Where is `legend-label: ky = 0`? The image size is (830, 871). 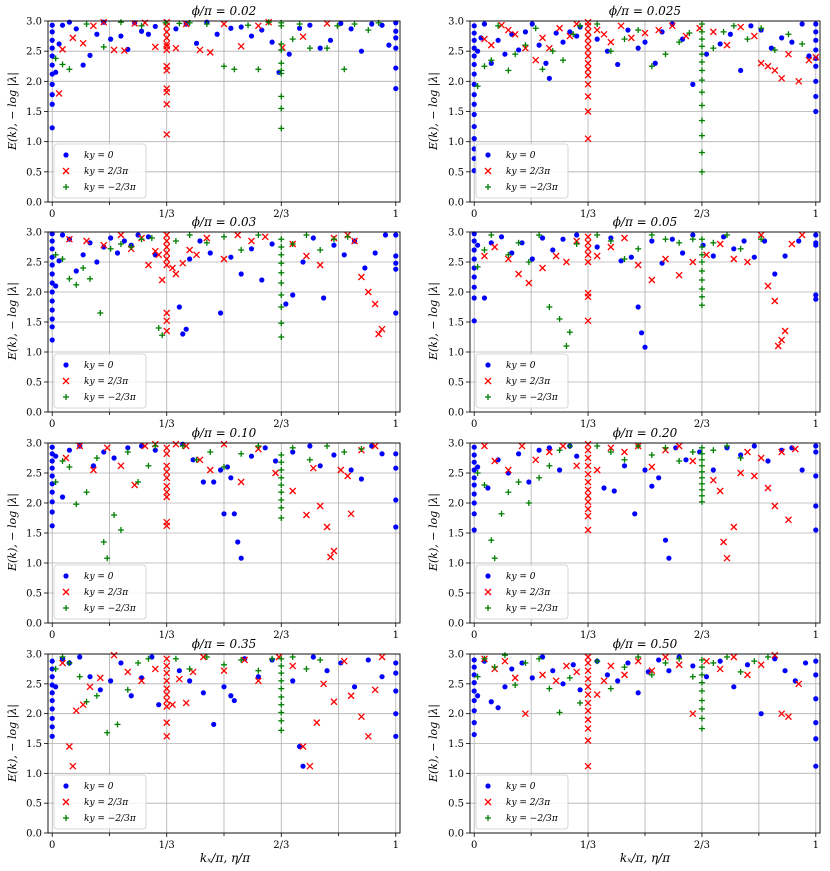
legend-label: ky = 0 is located at coordinates (521, 787).